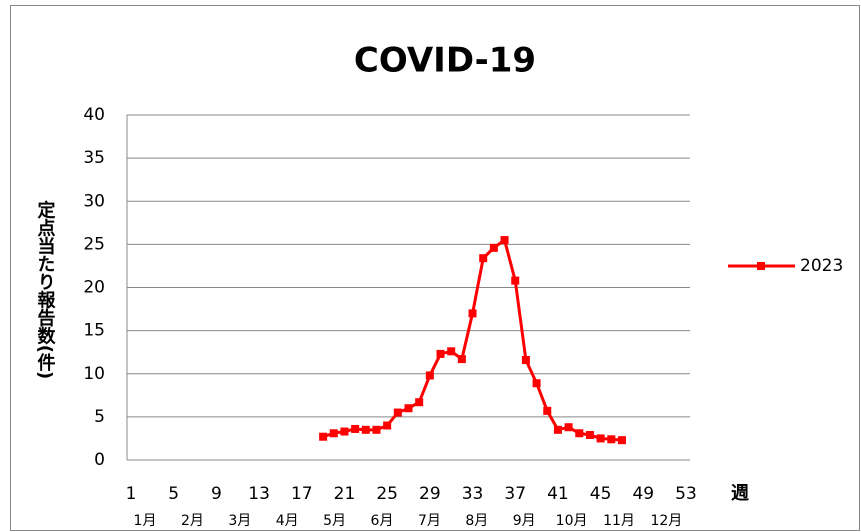 This screenshot has height=532, width=861. Describe the element at coordinates (131, 494) in the screenshot. I see `x-tick-label: 1` at that location.